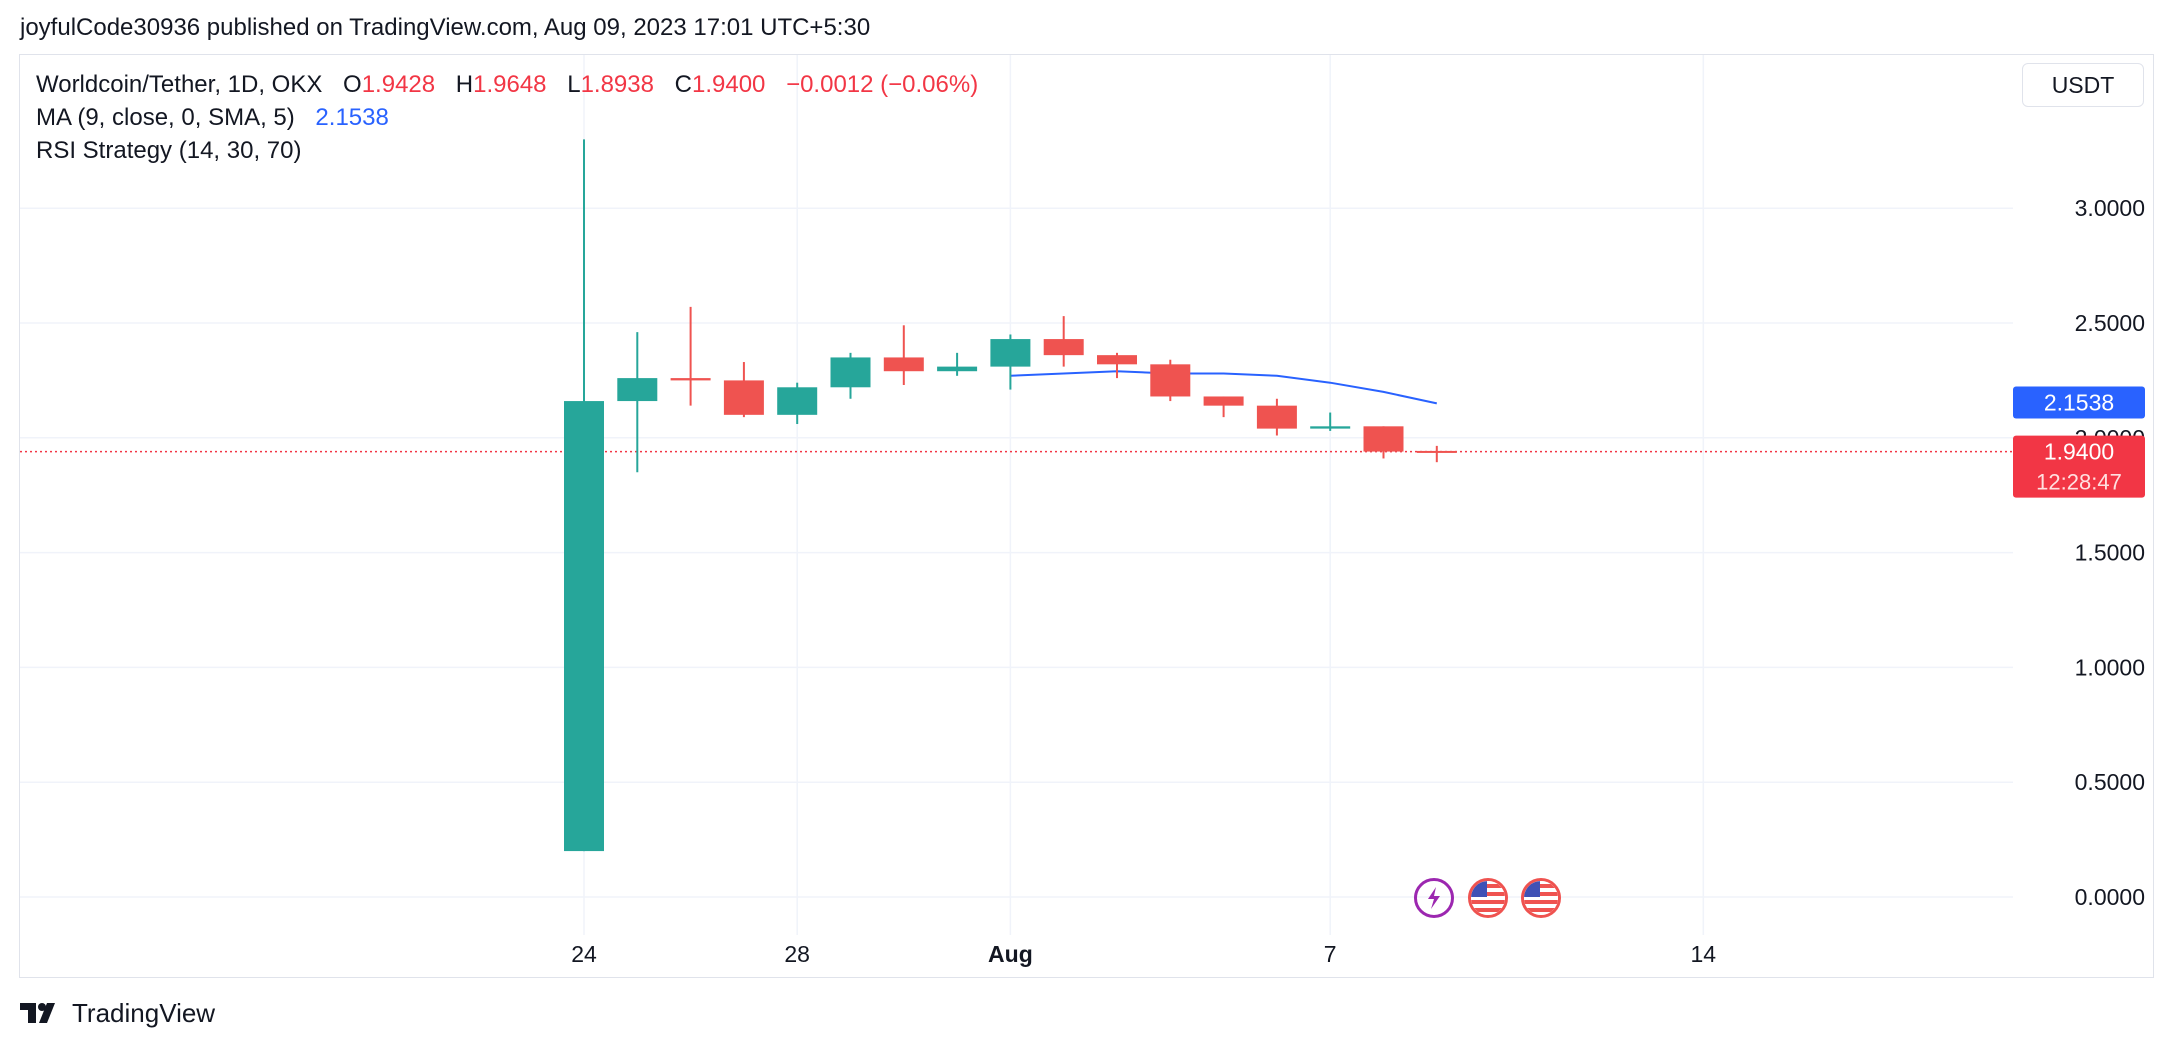 The height and width of the screenshot is (1050, 2174). I want to click on y-tick-label: 1.5000, so click(2110, 553).